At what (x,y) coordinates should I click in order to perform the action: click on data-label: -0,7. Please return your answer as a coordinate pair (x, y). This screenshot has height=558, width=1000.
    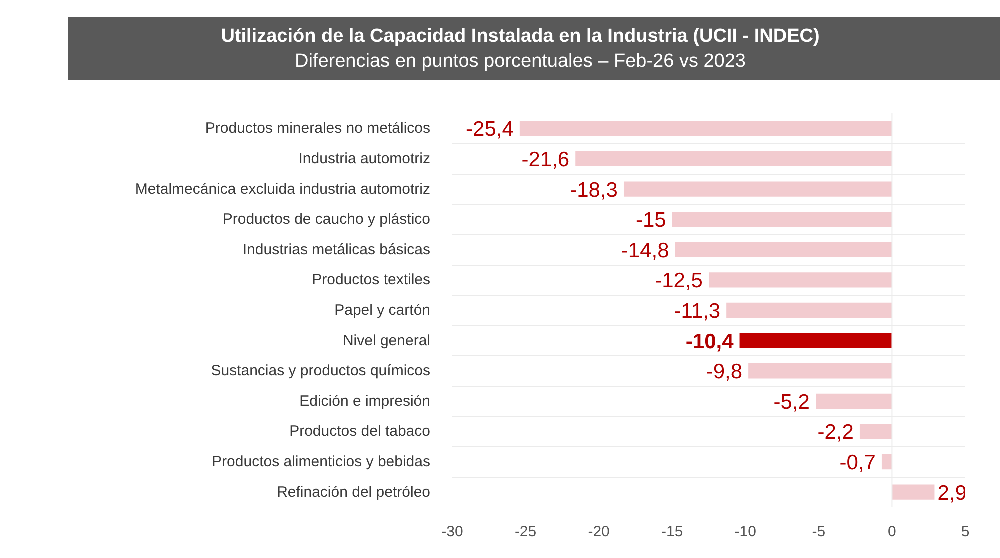
    Looking at the image, I should click on (858, 463).